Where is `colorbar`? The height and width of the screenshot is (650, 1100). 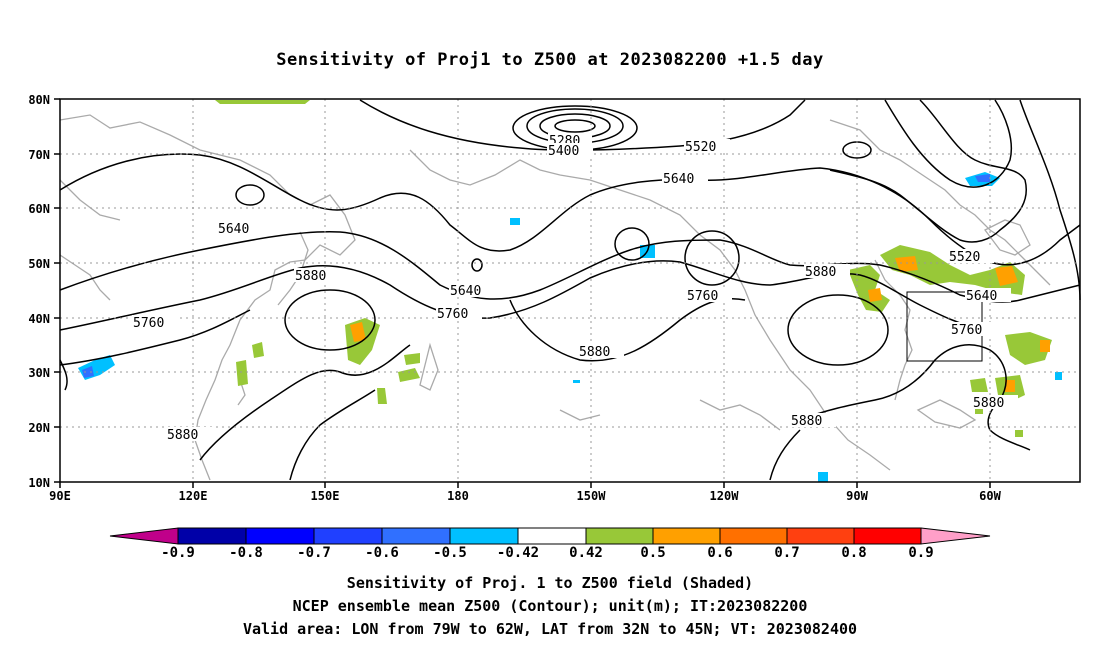
colorbar is located at coordinates (550, 536).